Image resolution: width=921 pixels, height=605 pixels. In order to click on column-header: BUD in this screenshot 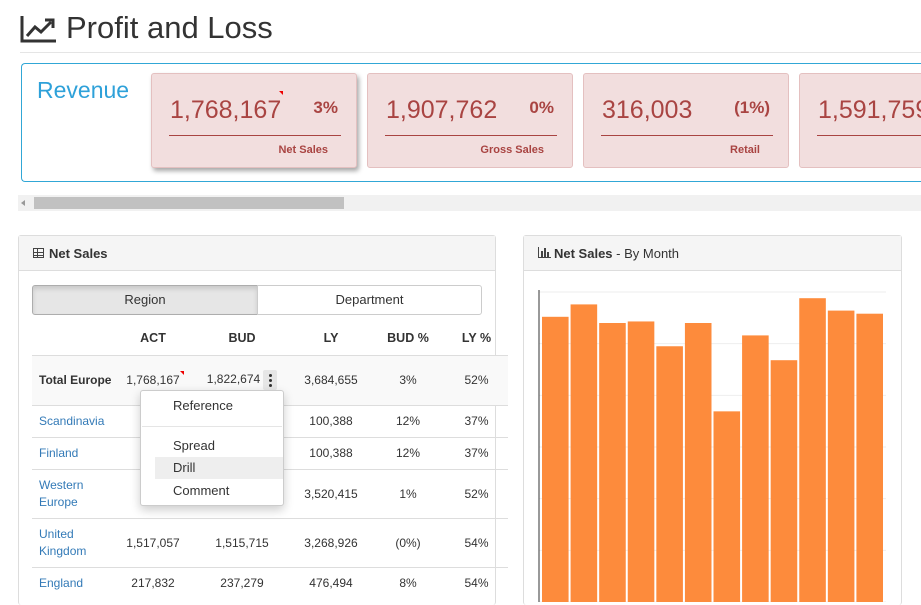, I will do `click(242, 338)`.